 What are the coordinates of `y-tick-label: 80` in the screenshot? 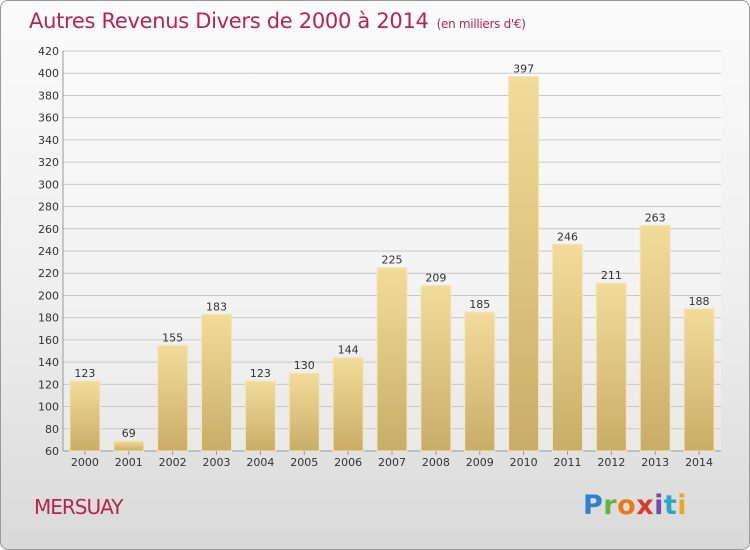 It's located at (52, 429).